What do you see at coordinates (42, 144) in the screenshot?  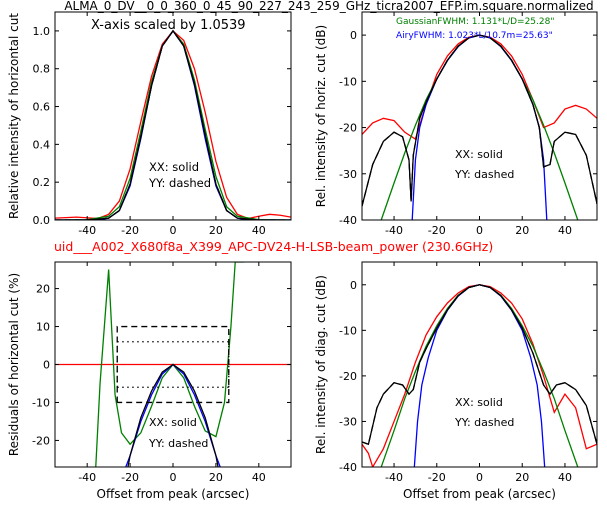 I see `y-tick-label: 0.4` at bounding box center [42, 144].